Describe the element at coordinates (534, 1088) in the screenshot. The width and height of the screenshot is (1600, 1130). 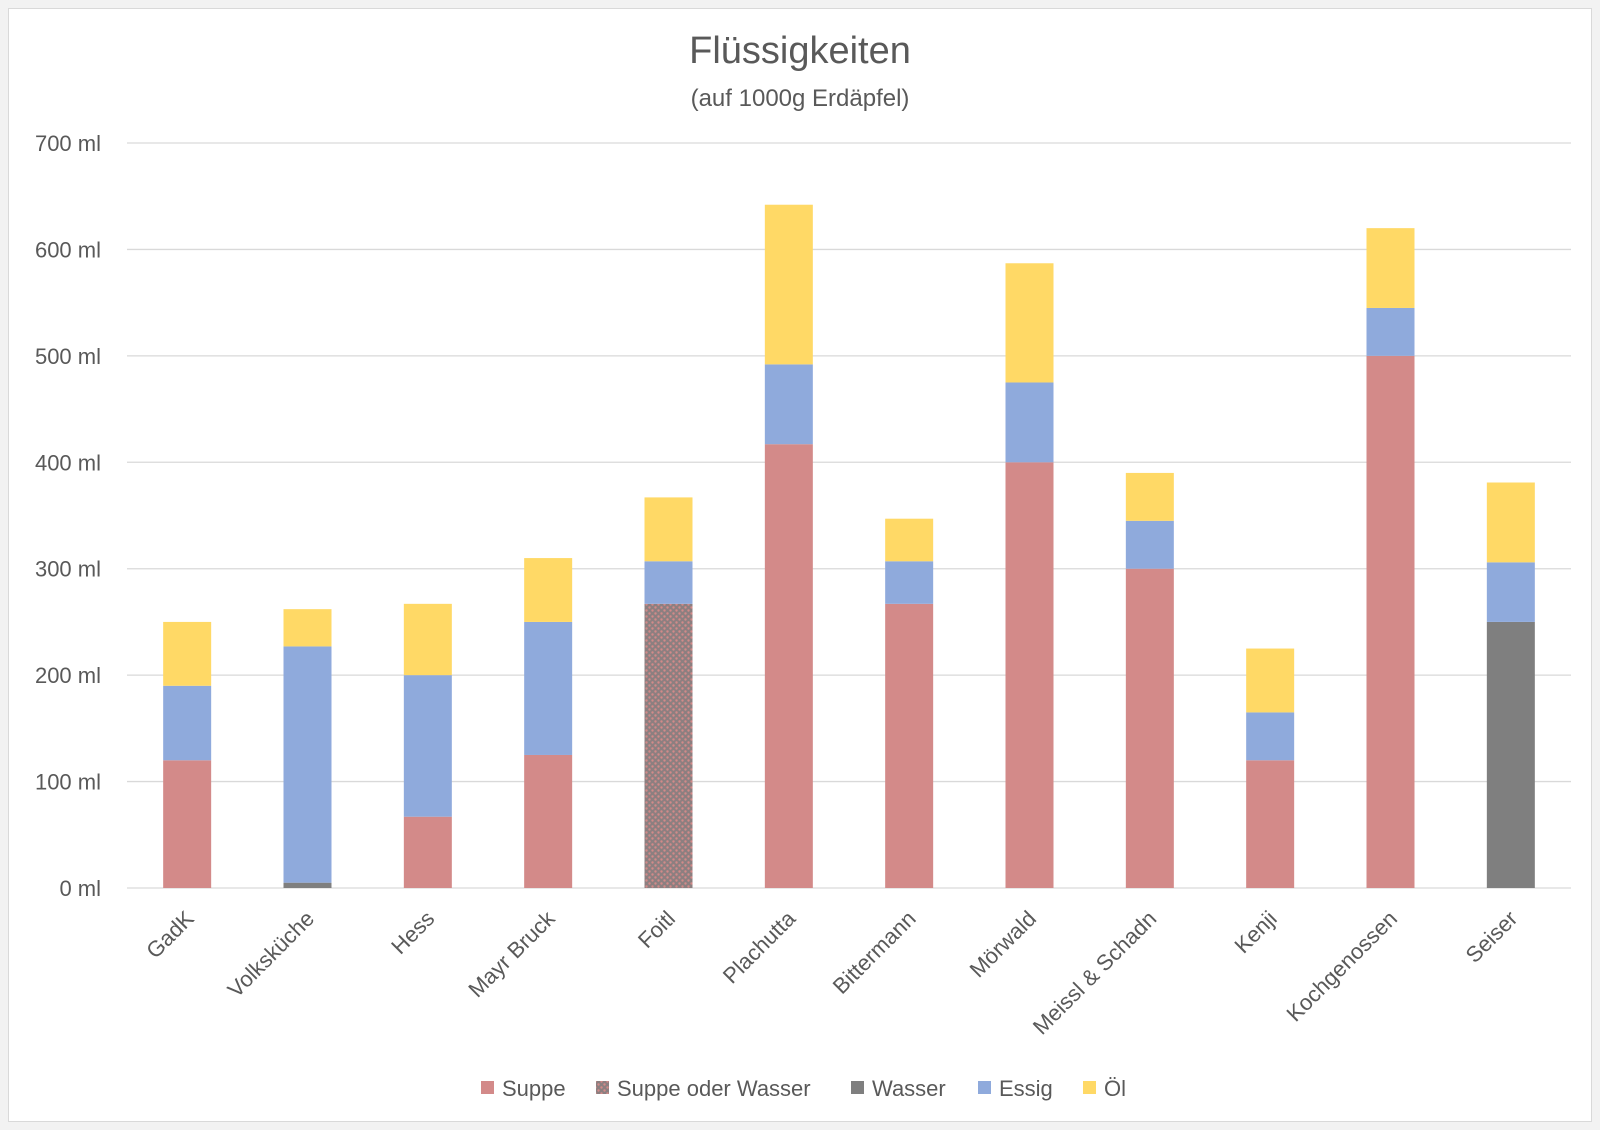
I see `legend-label: Suppe` at that location.